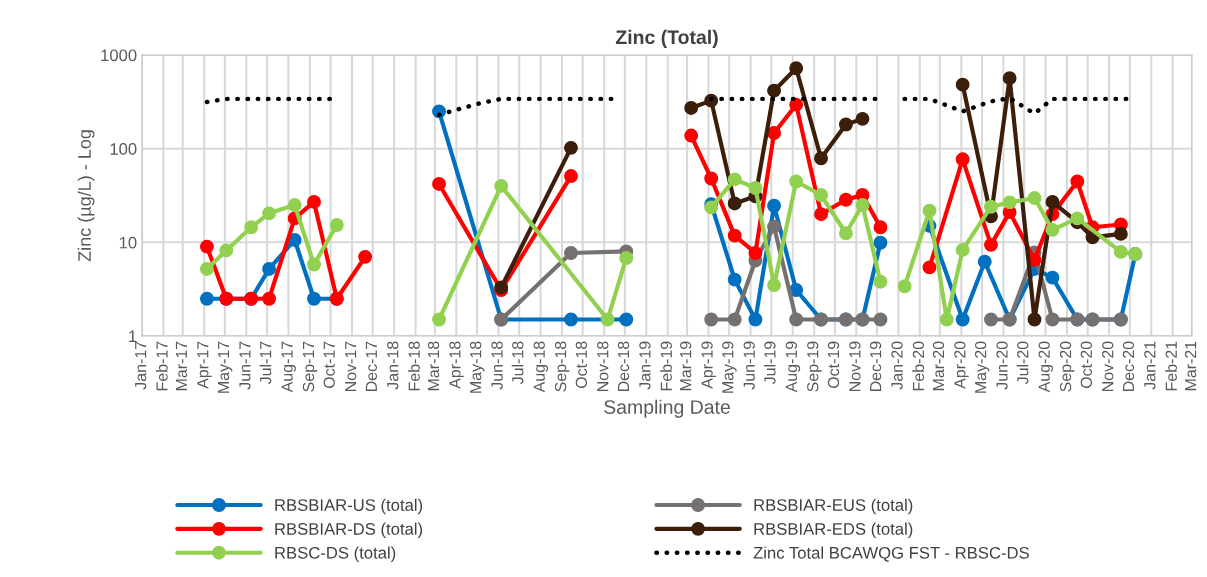  Describe the element at coordinates (686, 366) in the screenshot. I see `x-tick-label: Mar-19` at that location.